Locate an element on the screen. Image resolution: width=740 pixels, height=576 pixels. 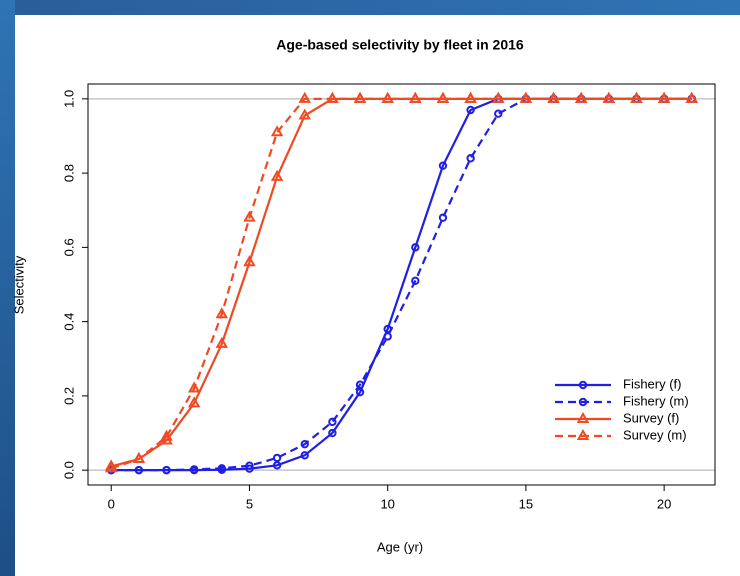
y-tick-label: 0.8 is located at coordinates (68, 173).